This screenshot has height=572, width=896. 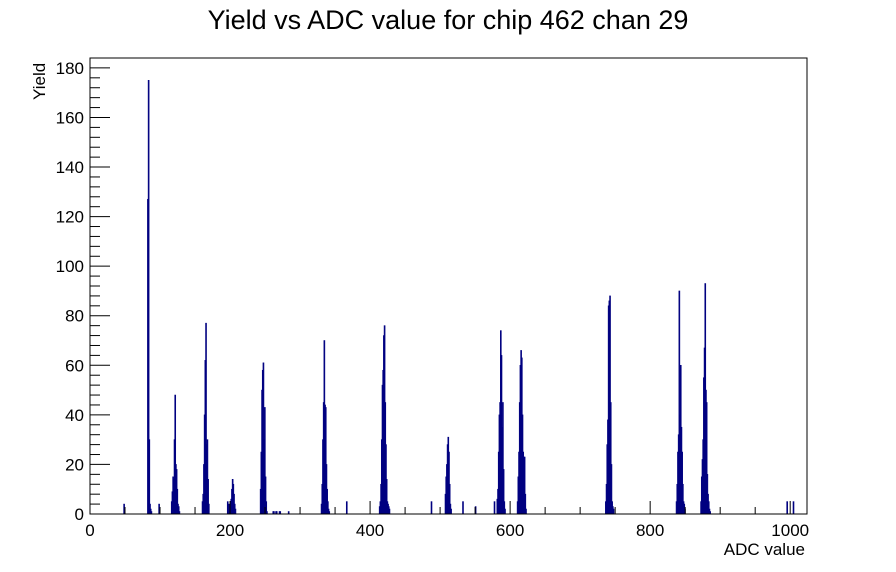 What do you see at coordinates (74, 415) in the screenshot?
I see `y-tick-label: 40` at bounding box center [74, 415].